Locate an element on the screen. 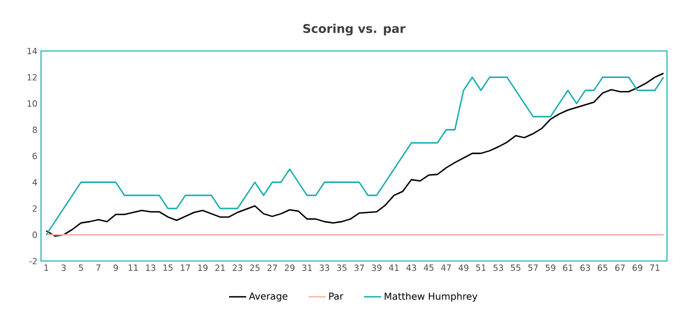 The width and height of the screenshot is (699, 333). y-tick-label: 10 is located at coordinates (32, 103).